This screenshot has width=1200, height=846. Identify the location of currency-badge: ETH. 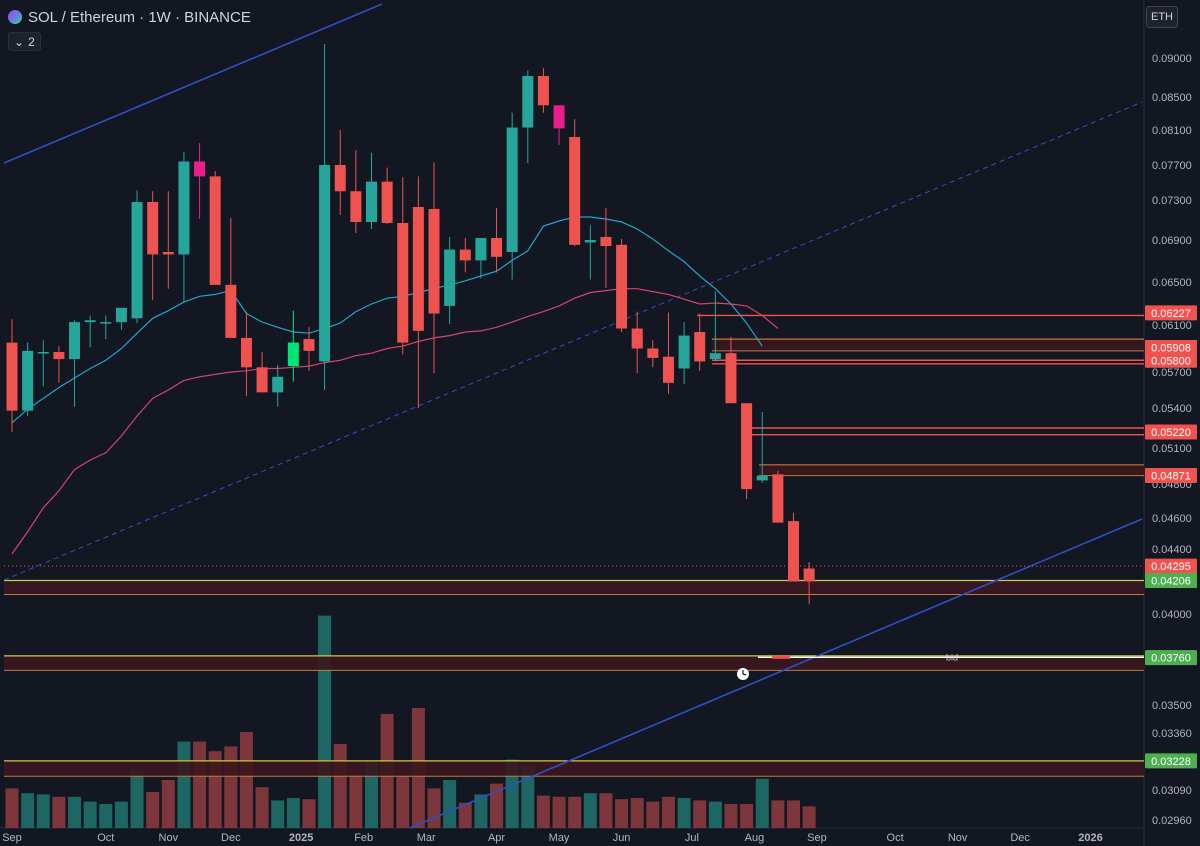
(1162, 17).